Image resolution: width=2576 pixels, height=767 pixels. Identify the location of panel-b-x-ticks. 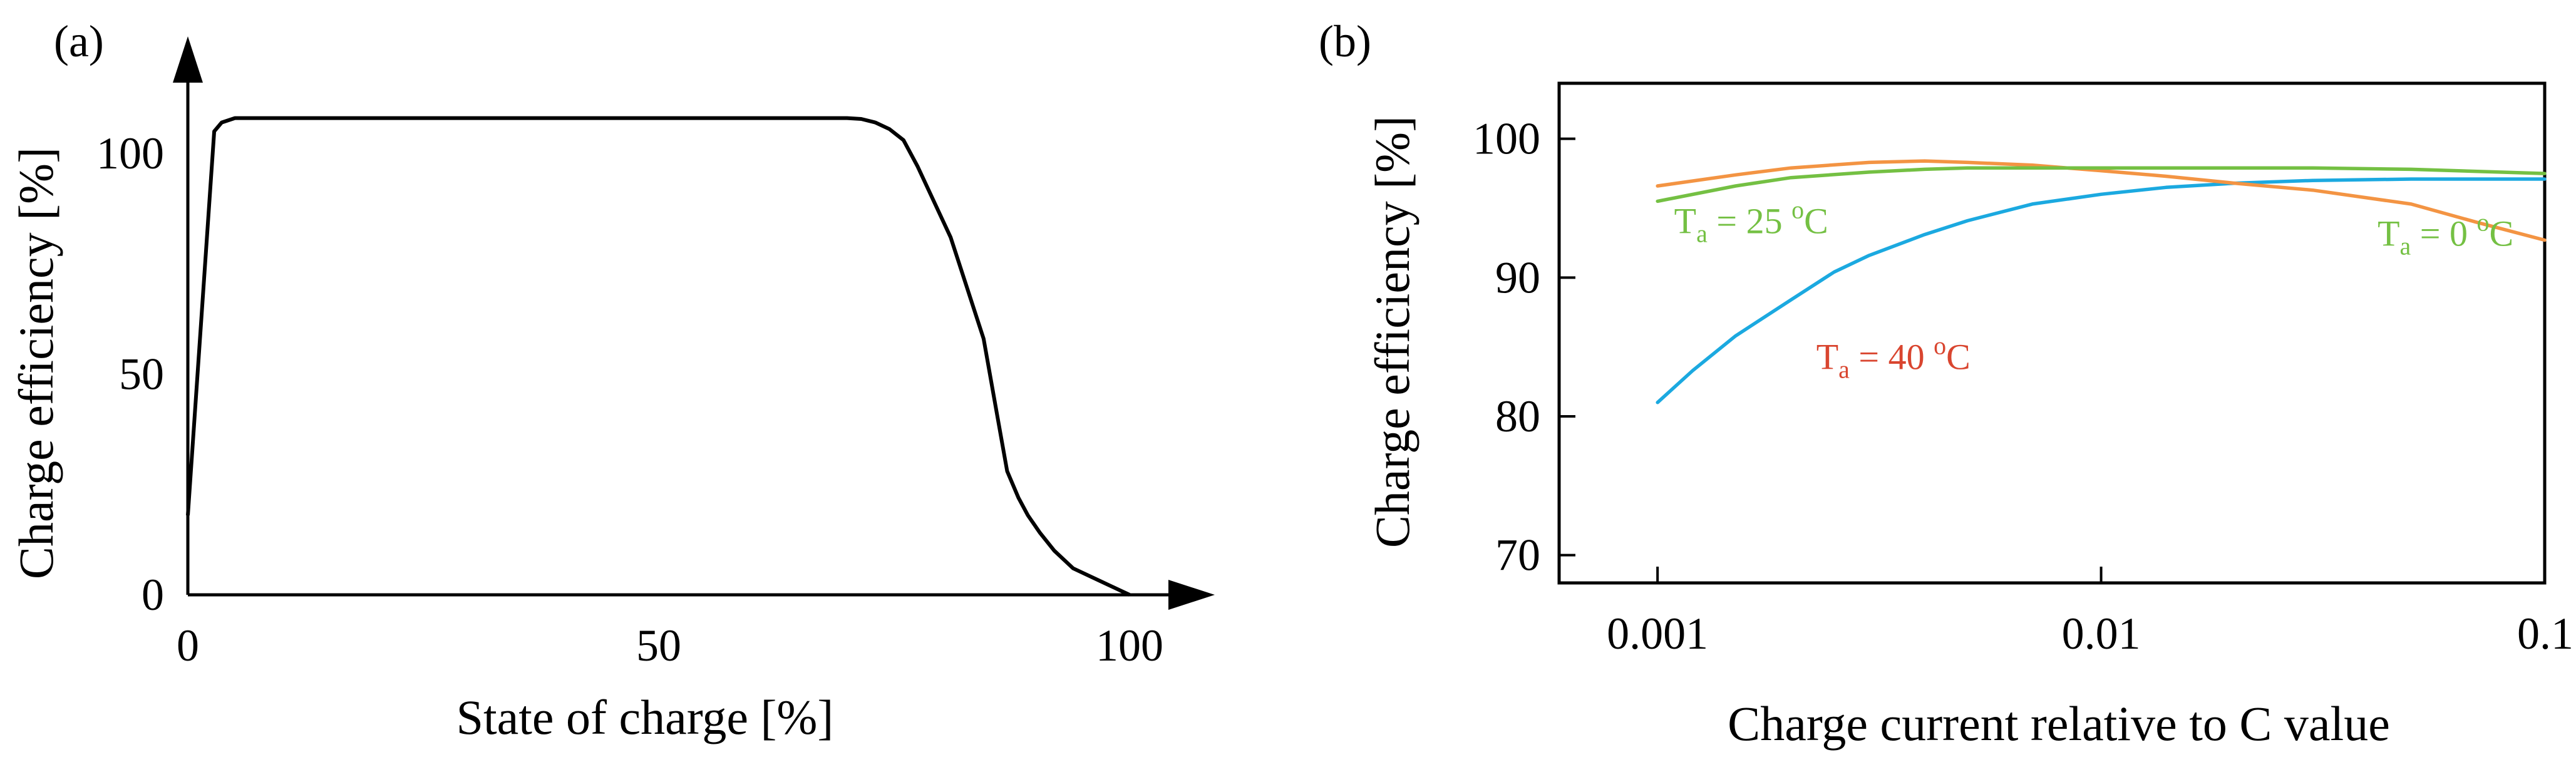
(2101, 575).